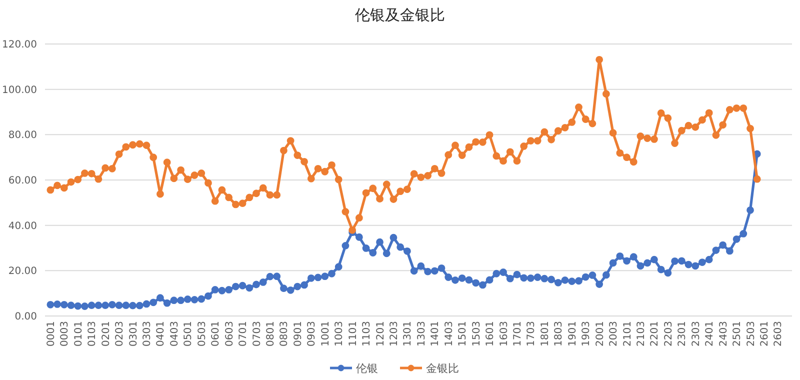 The height and width of the screenshot is (380, 800). Describe the element at coordinates (449, 333) in the screenshot. I see `x-tick-label: 1403` at that location.